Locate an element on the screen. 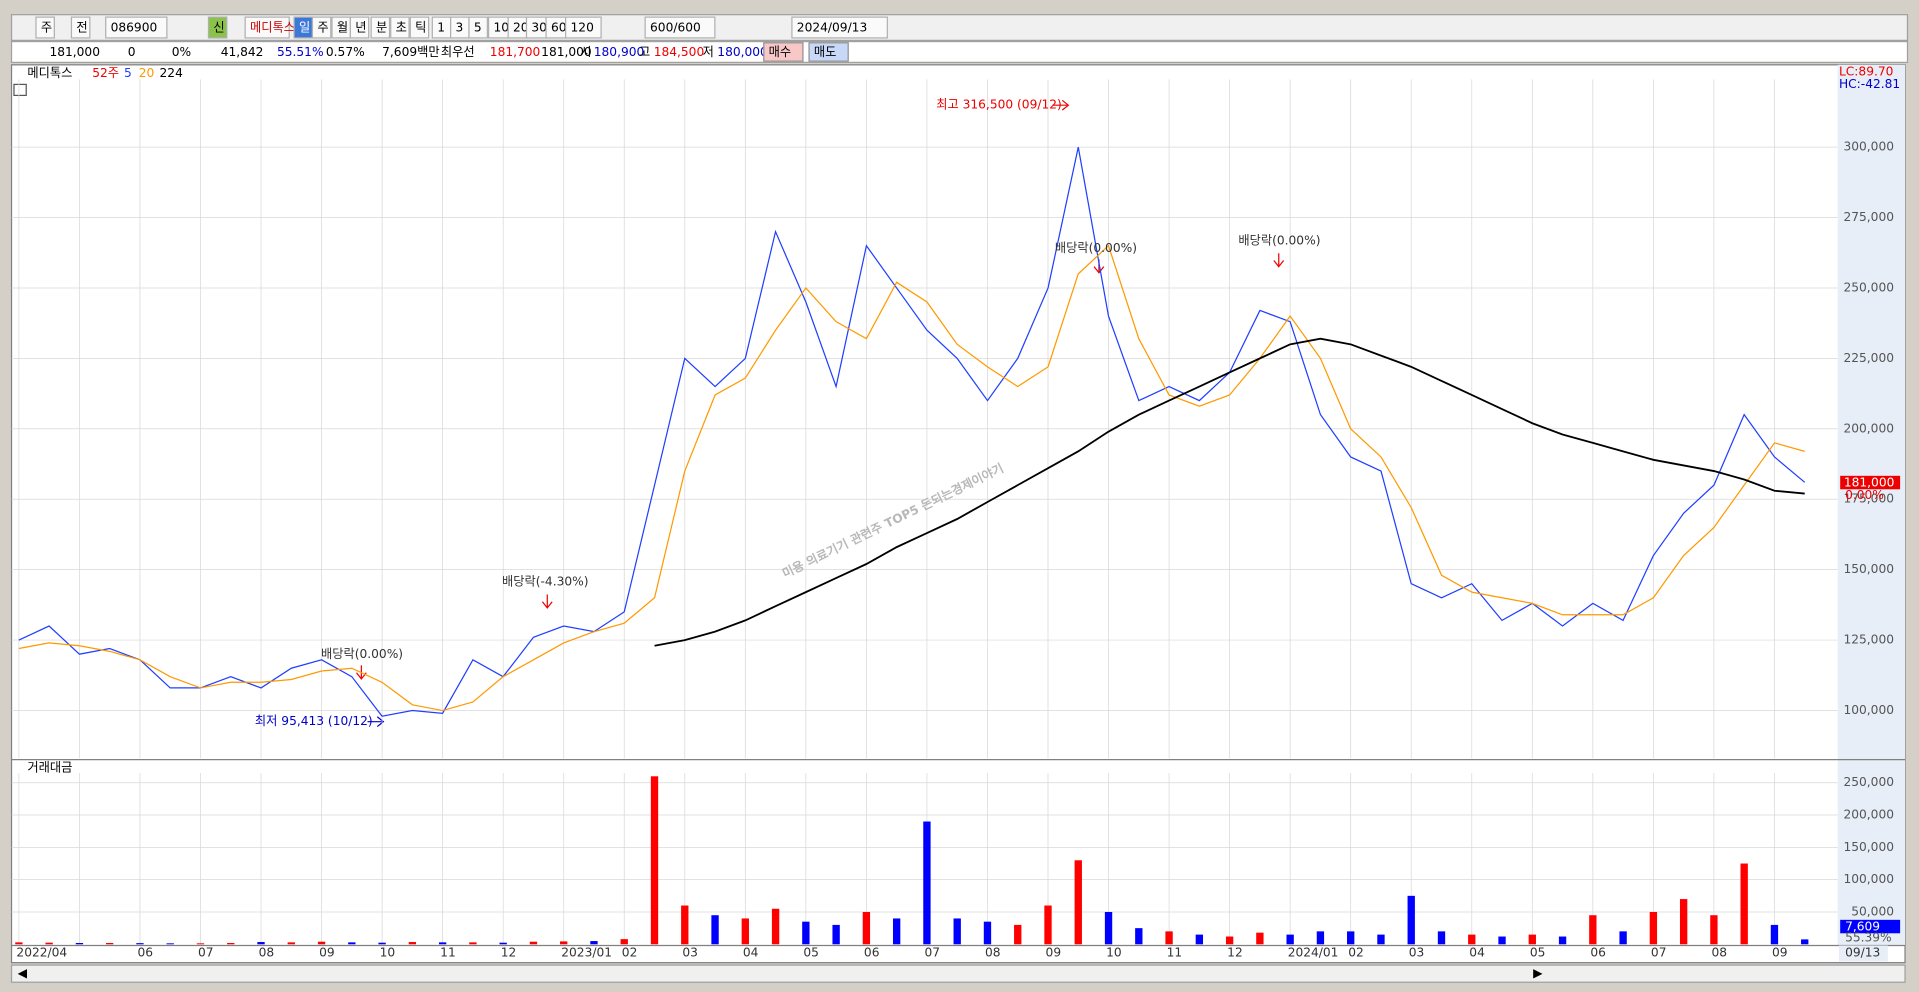  scroll-left: ◀ is located at coordinates (23, 973).